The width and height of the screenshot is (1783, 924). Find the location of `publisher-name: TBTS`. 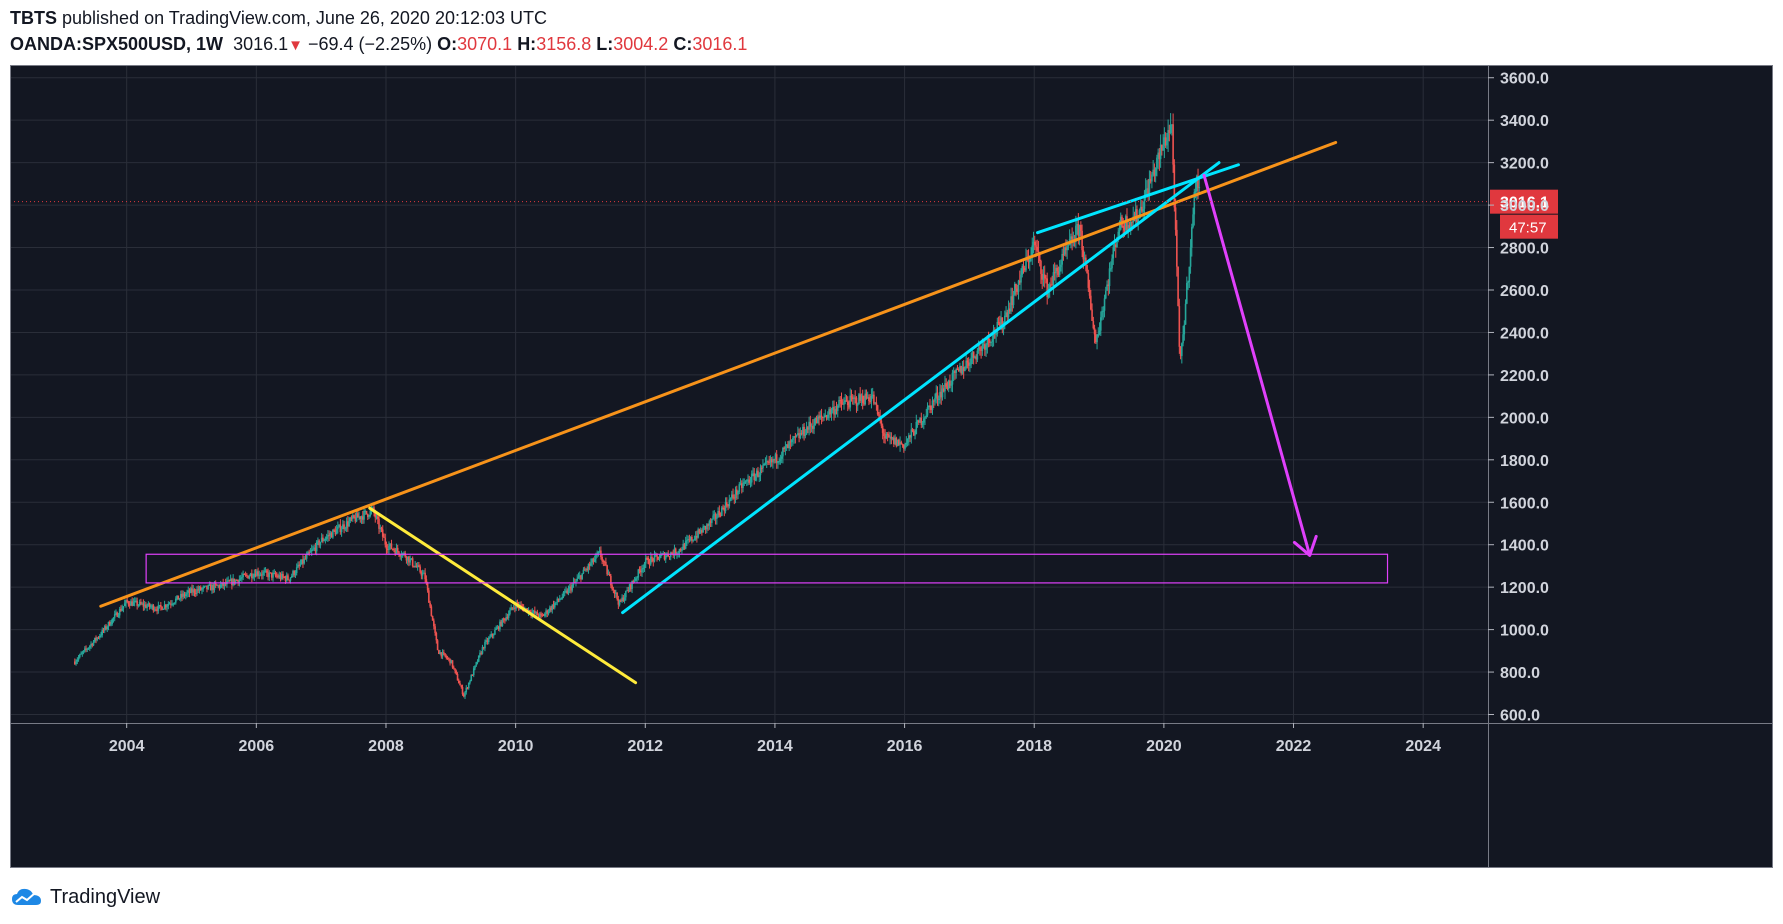

publisher-name: TBTS is located at coordinates (33, 18).